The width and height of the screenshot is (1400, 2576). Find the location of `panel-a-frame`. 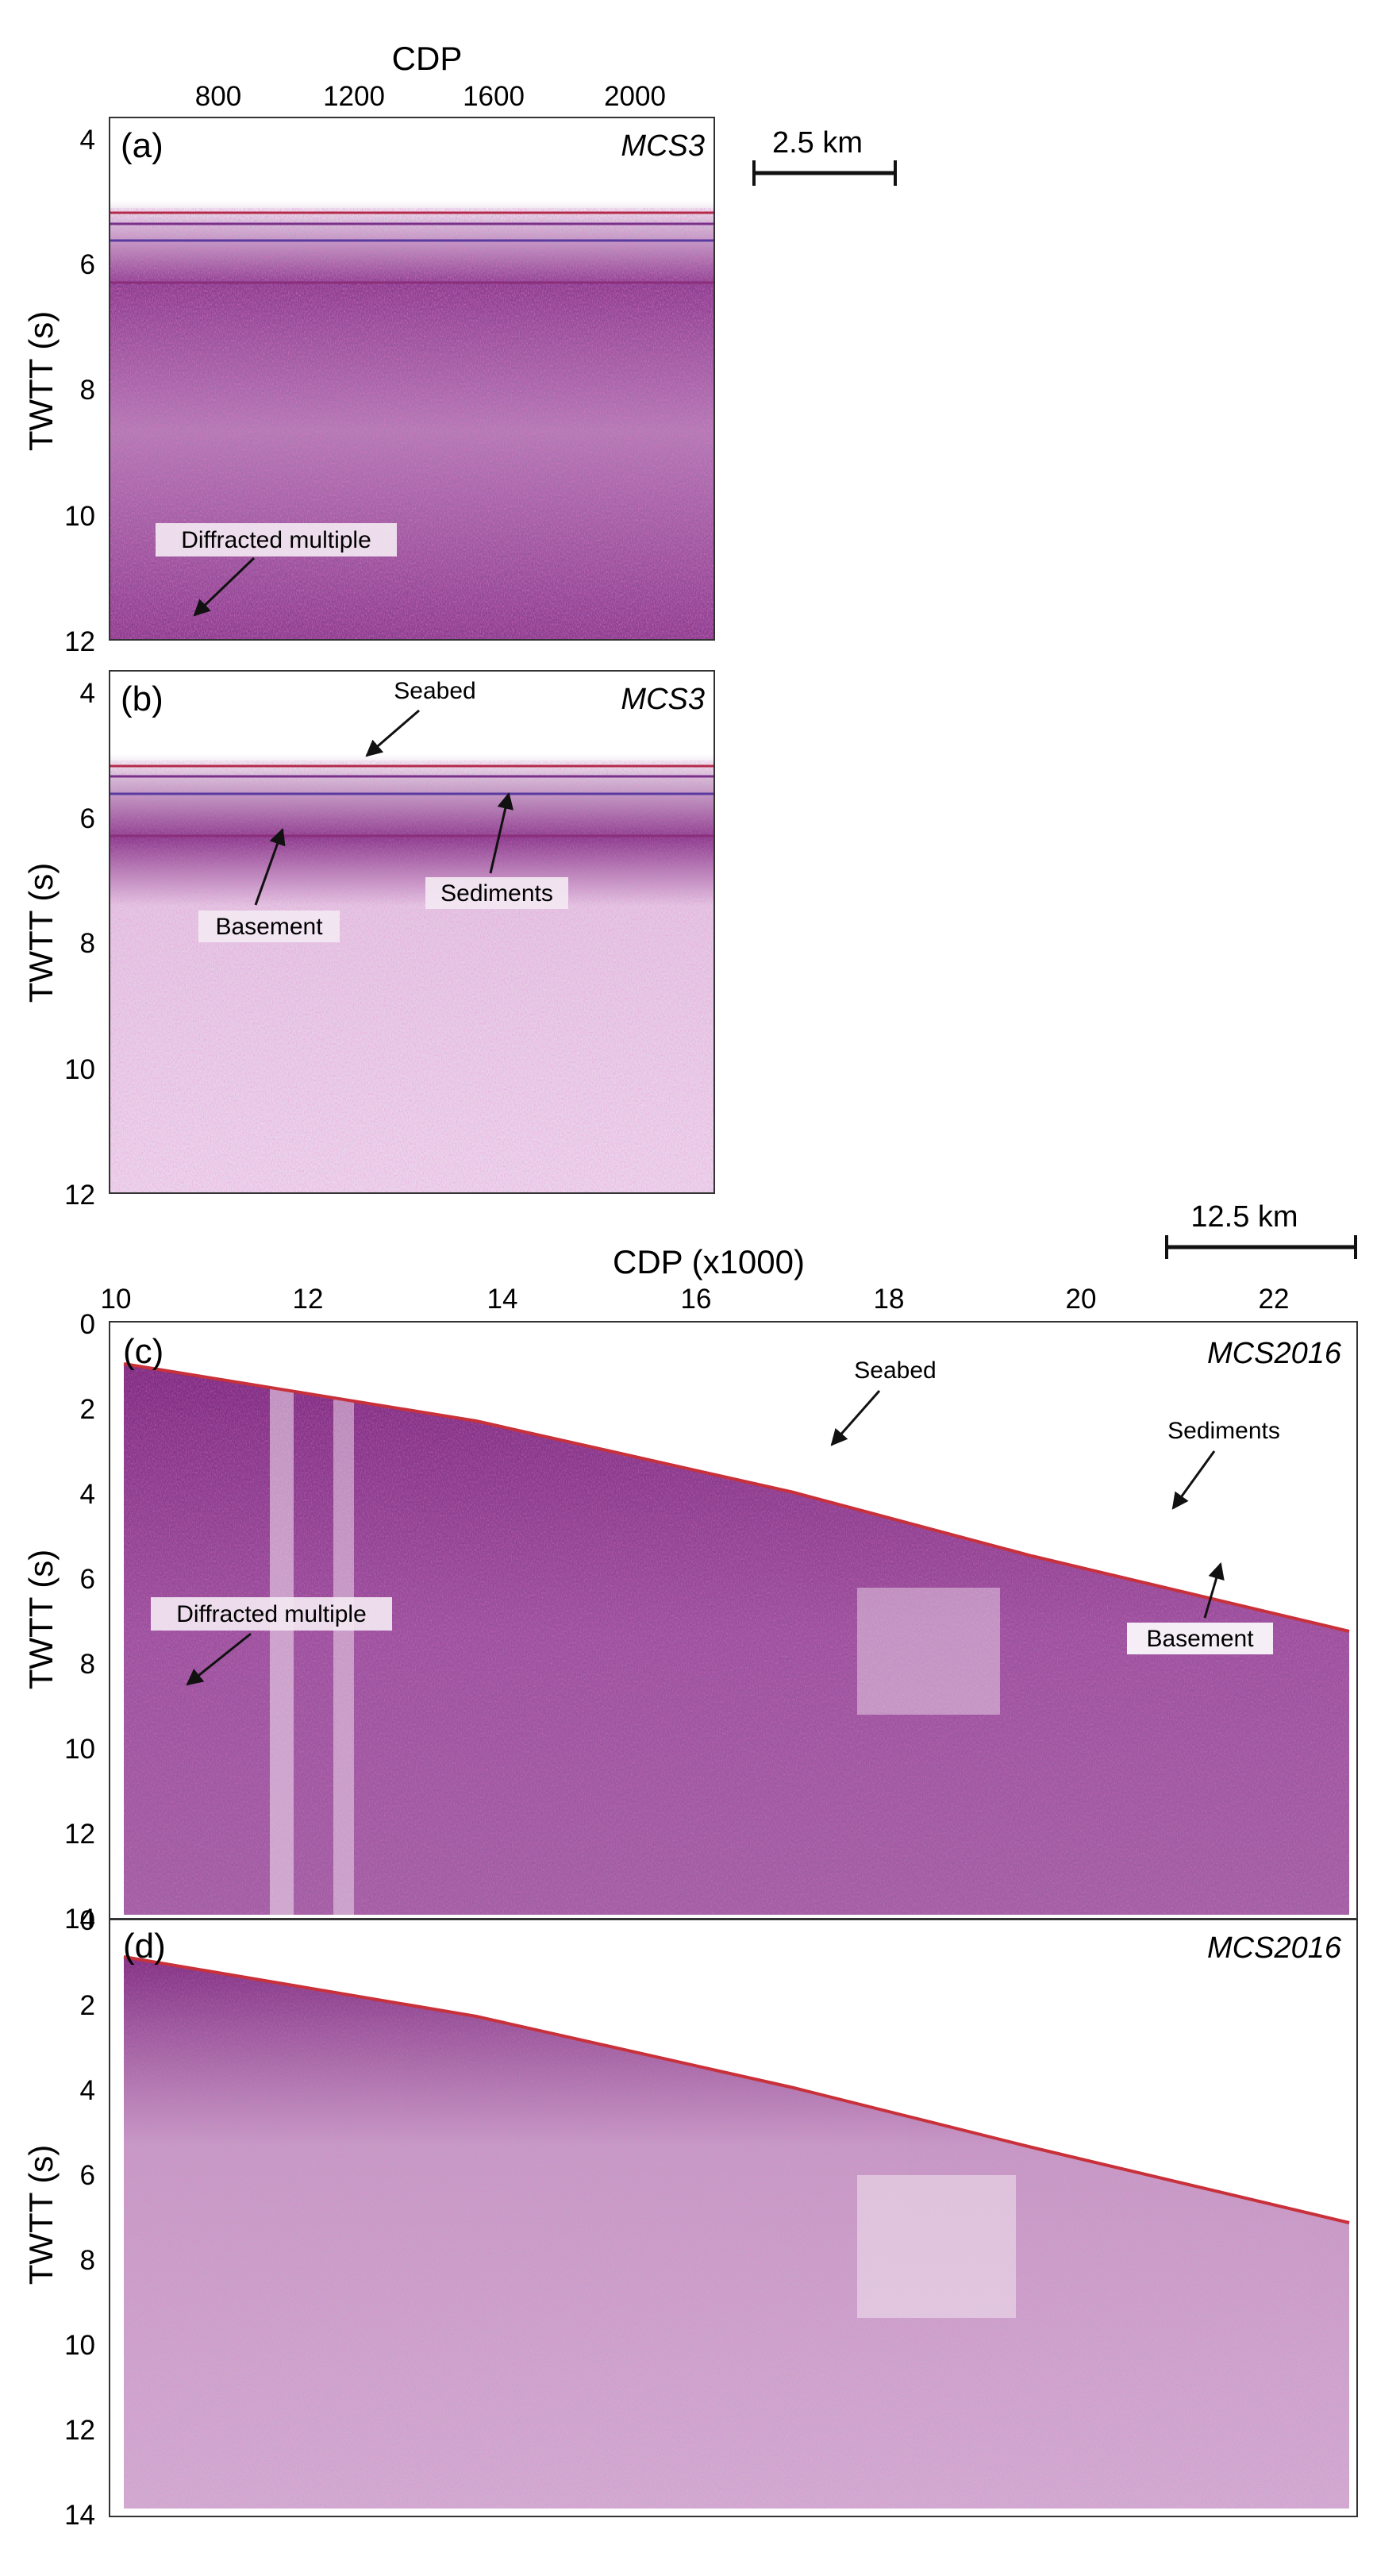

panel-a-frame is located at coordinates (412, 379).